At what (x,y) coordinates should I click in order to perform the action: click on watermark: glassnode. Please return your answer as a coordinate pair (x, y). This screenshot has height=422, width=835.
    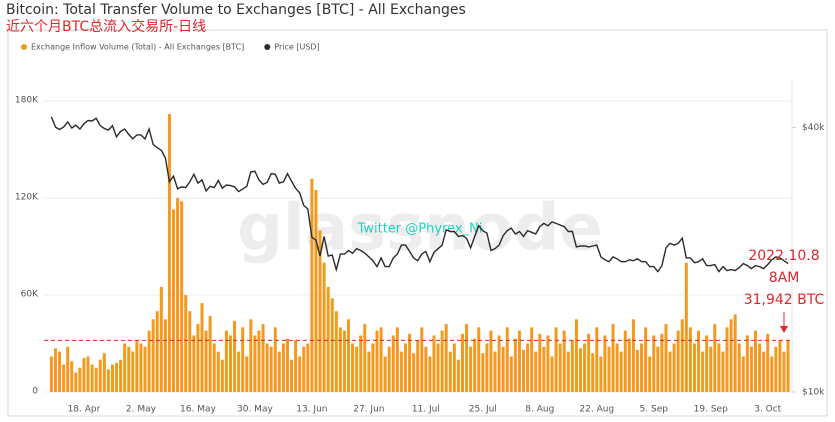
    Looking at the image, I should click on (420, 229).